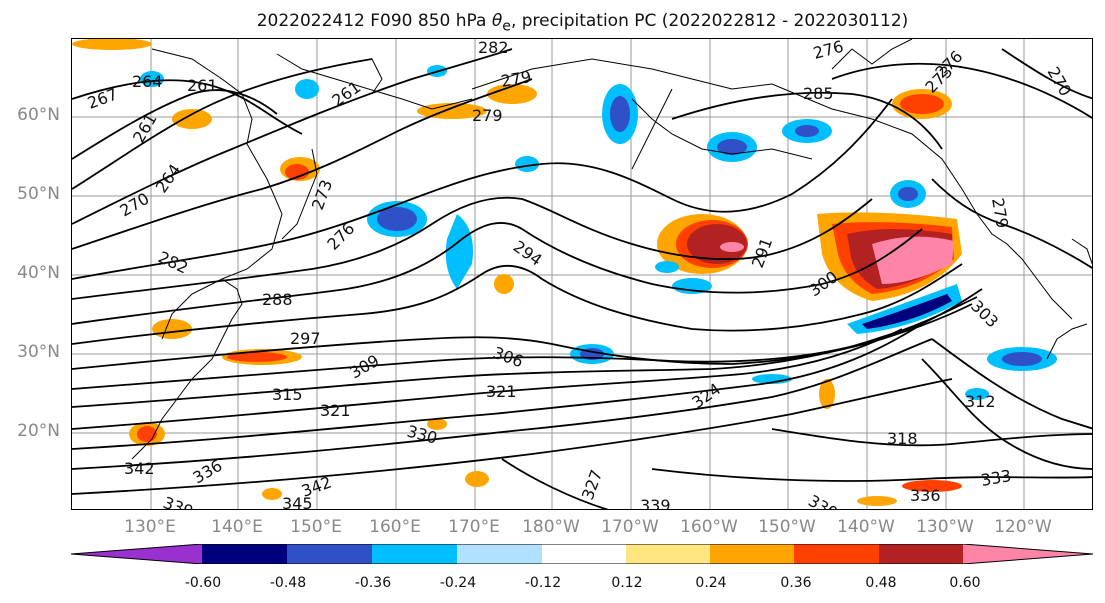  I want to click on contour-label: 330, so click(823, 500).